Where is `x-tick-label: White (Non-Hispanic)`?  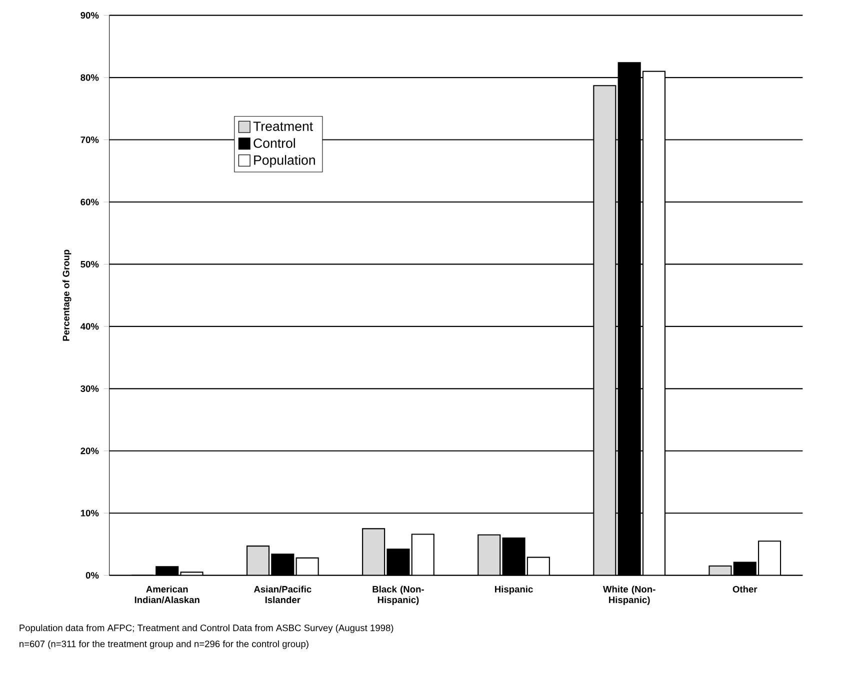
x-tick-label: White (Non-Hispanic) is located at coordinates (629, 595).